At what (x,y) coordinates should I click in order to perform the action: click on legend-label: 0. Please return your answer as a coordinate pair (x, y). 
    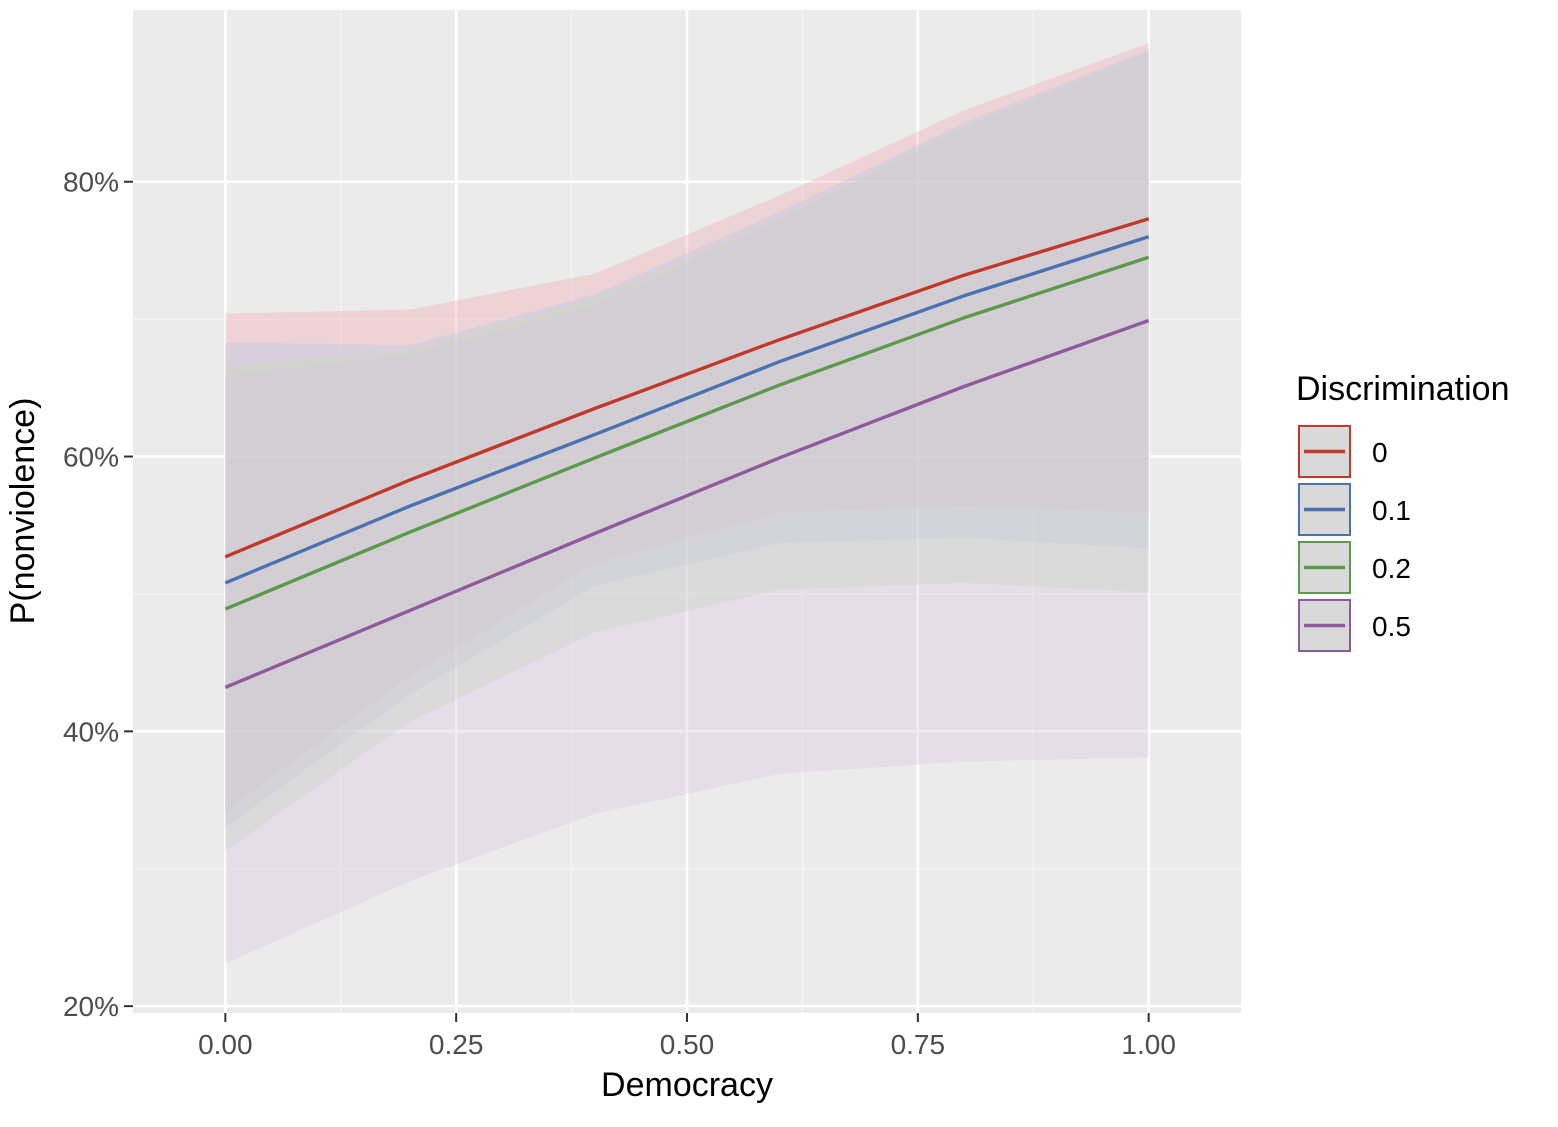
    Looking at the image, I should click on (1380, 452).